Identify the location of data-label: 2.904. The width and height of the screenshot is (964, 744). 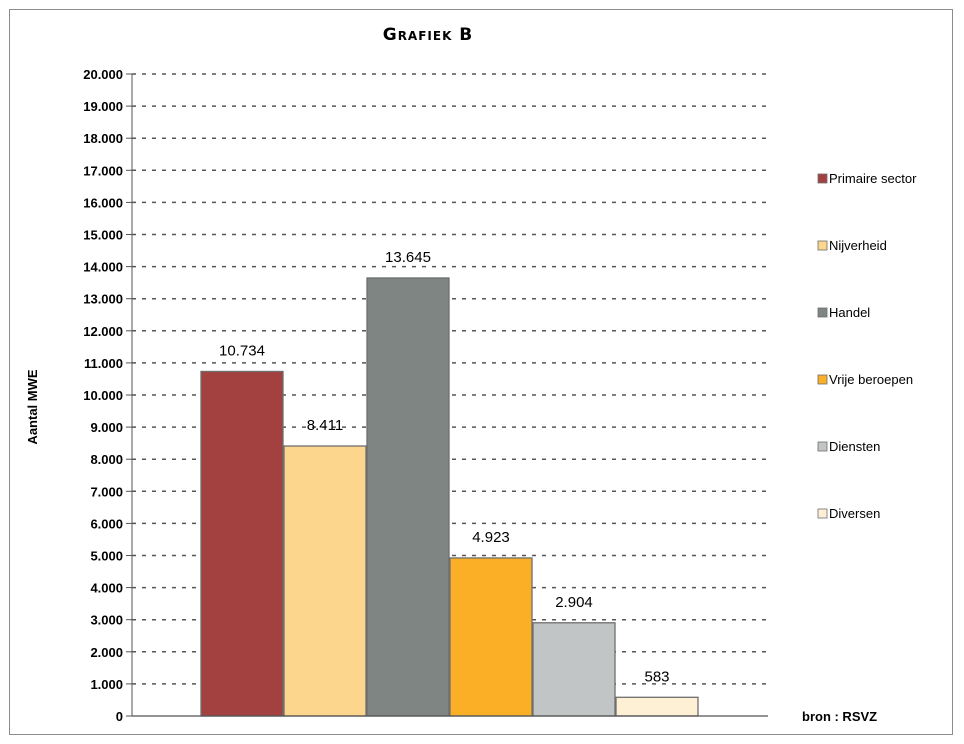
(574, 602).